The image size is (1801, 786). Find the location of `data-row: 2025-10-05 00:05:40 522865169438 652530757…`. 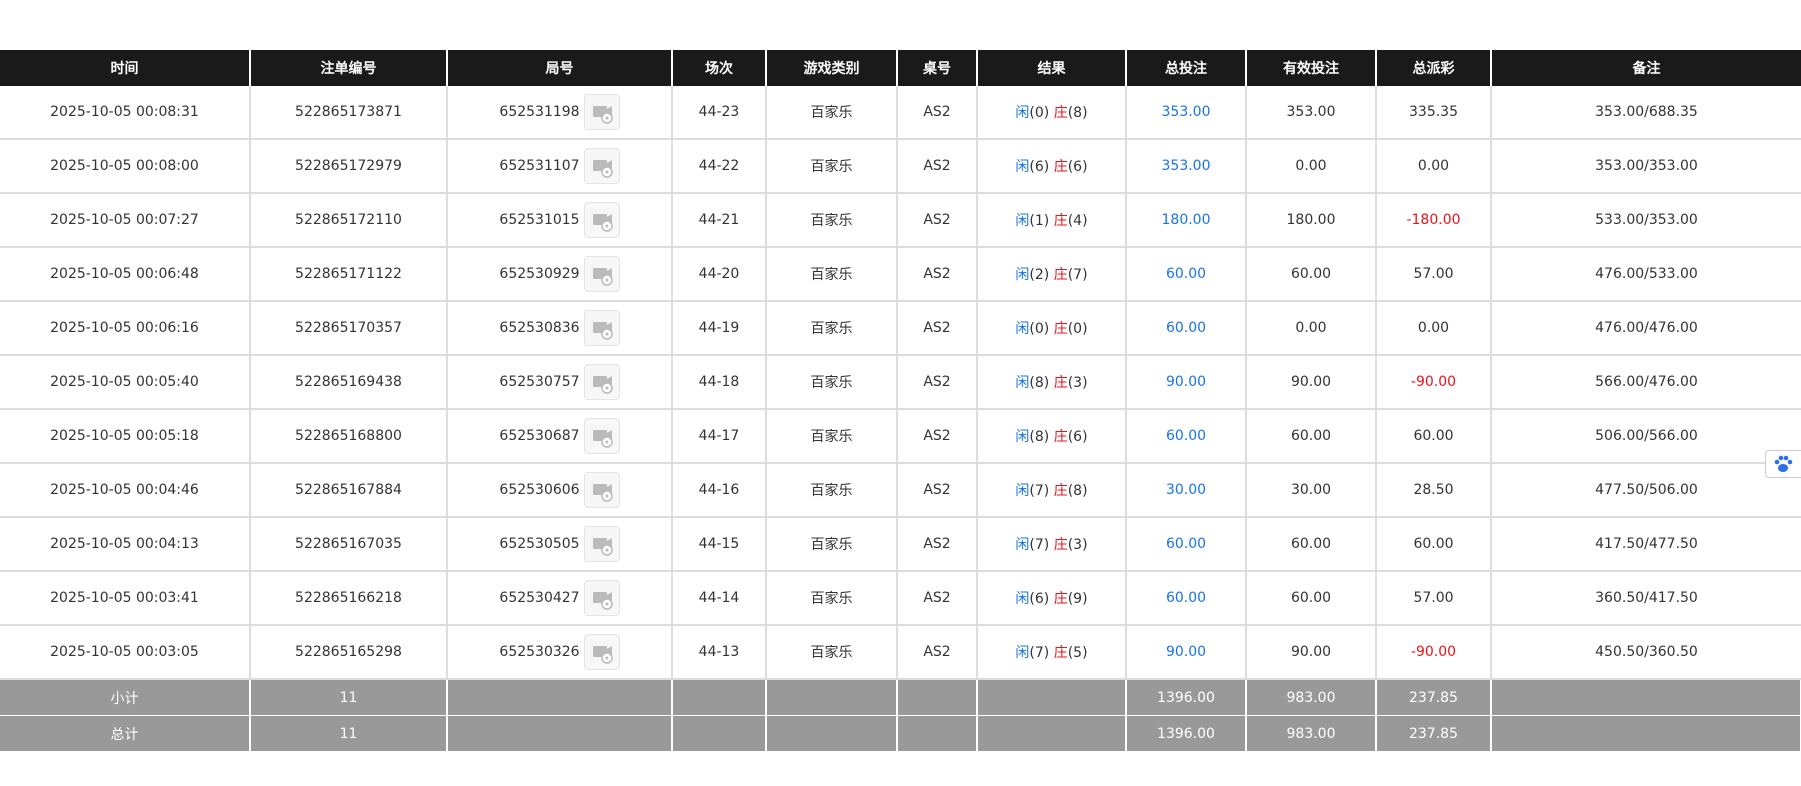

data-row: 2025-10-05 00:05:40 522865169438 652530757… is located at coordinates (900, 382).